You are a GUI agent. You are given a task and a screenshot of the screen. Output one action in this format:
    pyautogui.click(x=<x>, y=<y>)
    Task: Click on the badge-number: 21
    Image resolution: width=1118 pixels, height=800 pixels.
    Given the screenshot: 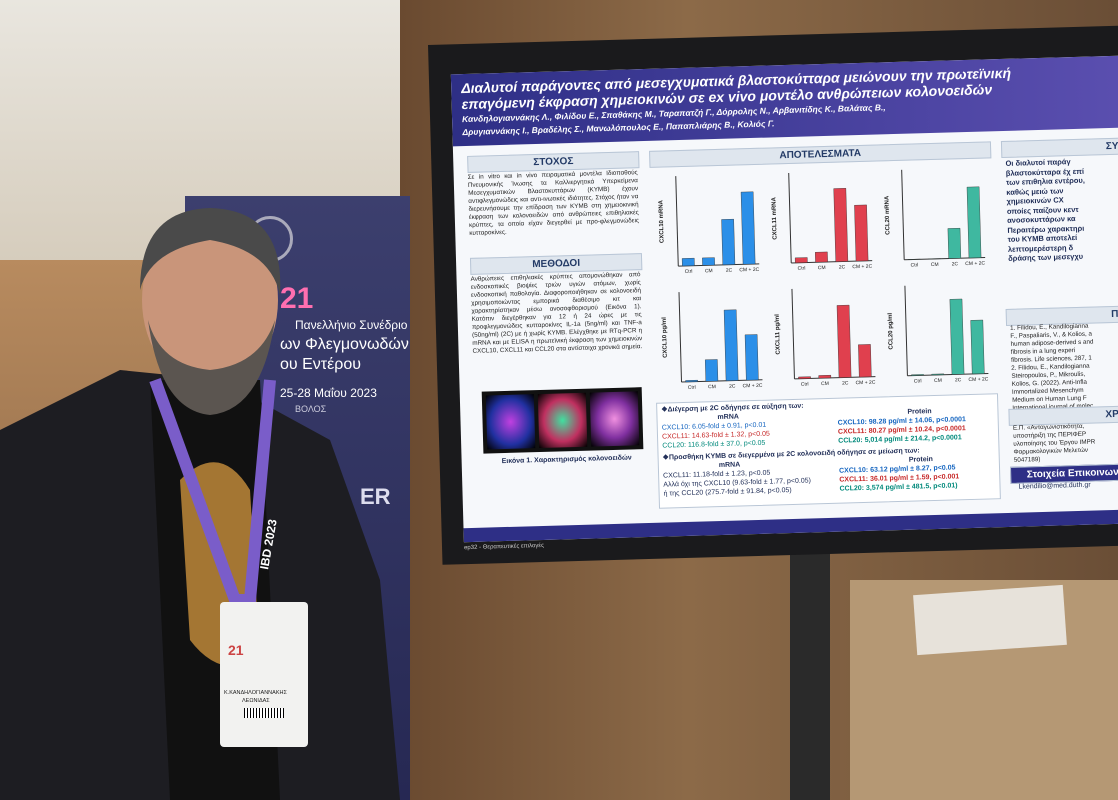 What is the action you would take?
    pyautogui.click(x=236, y=650)
    